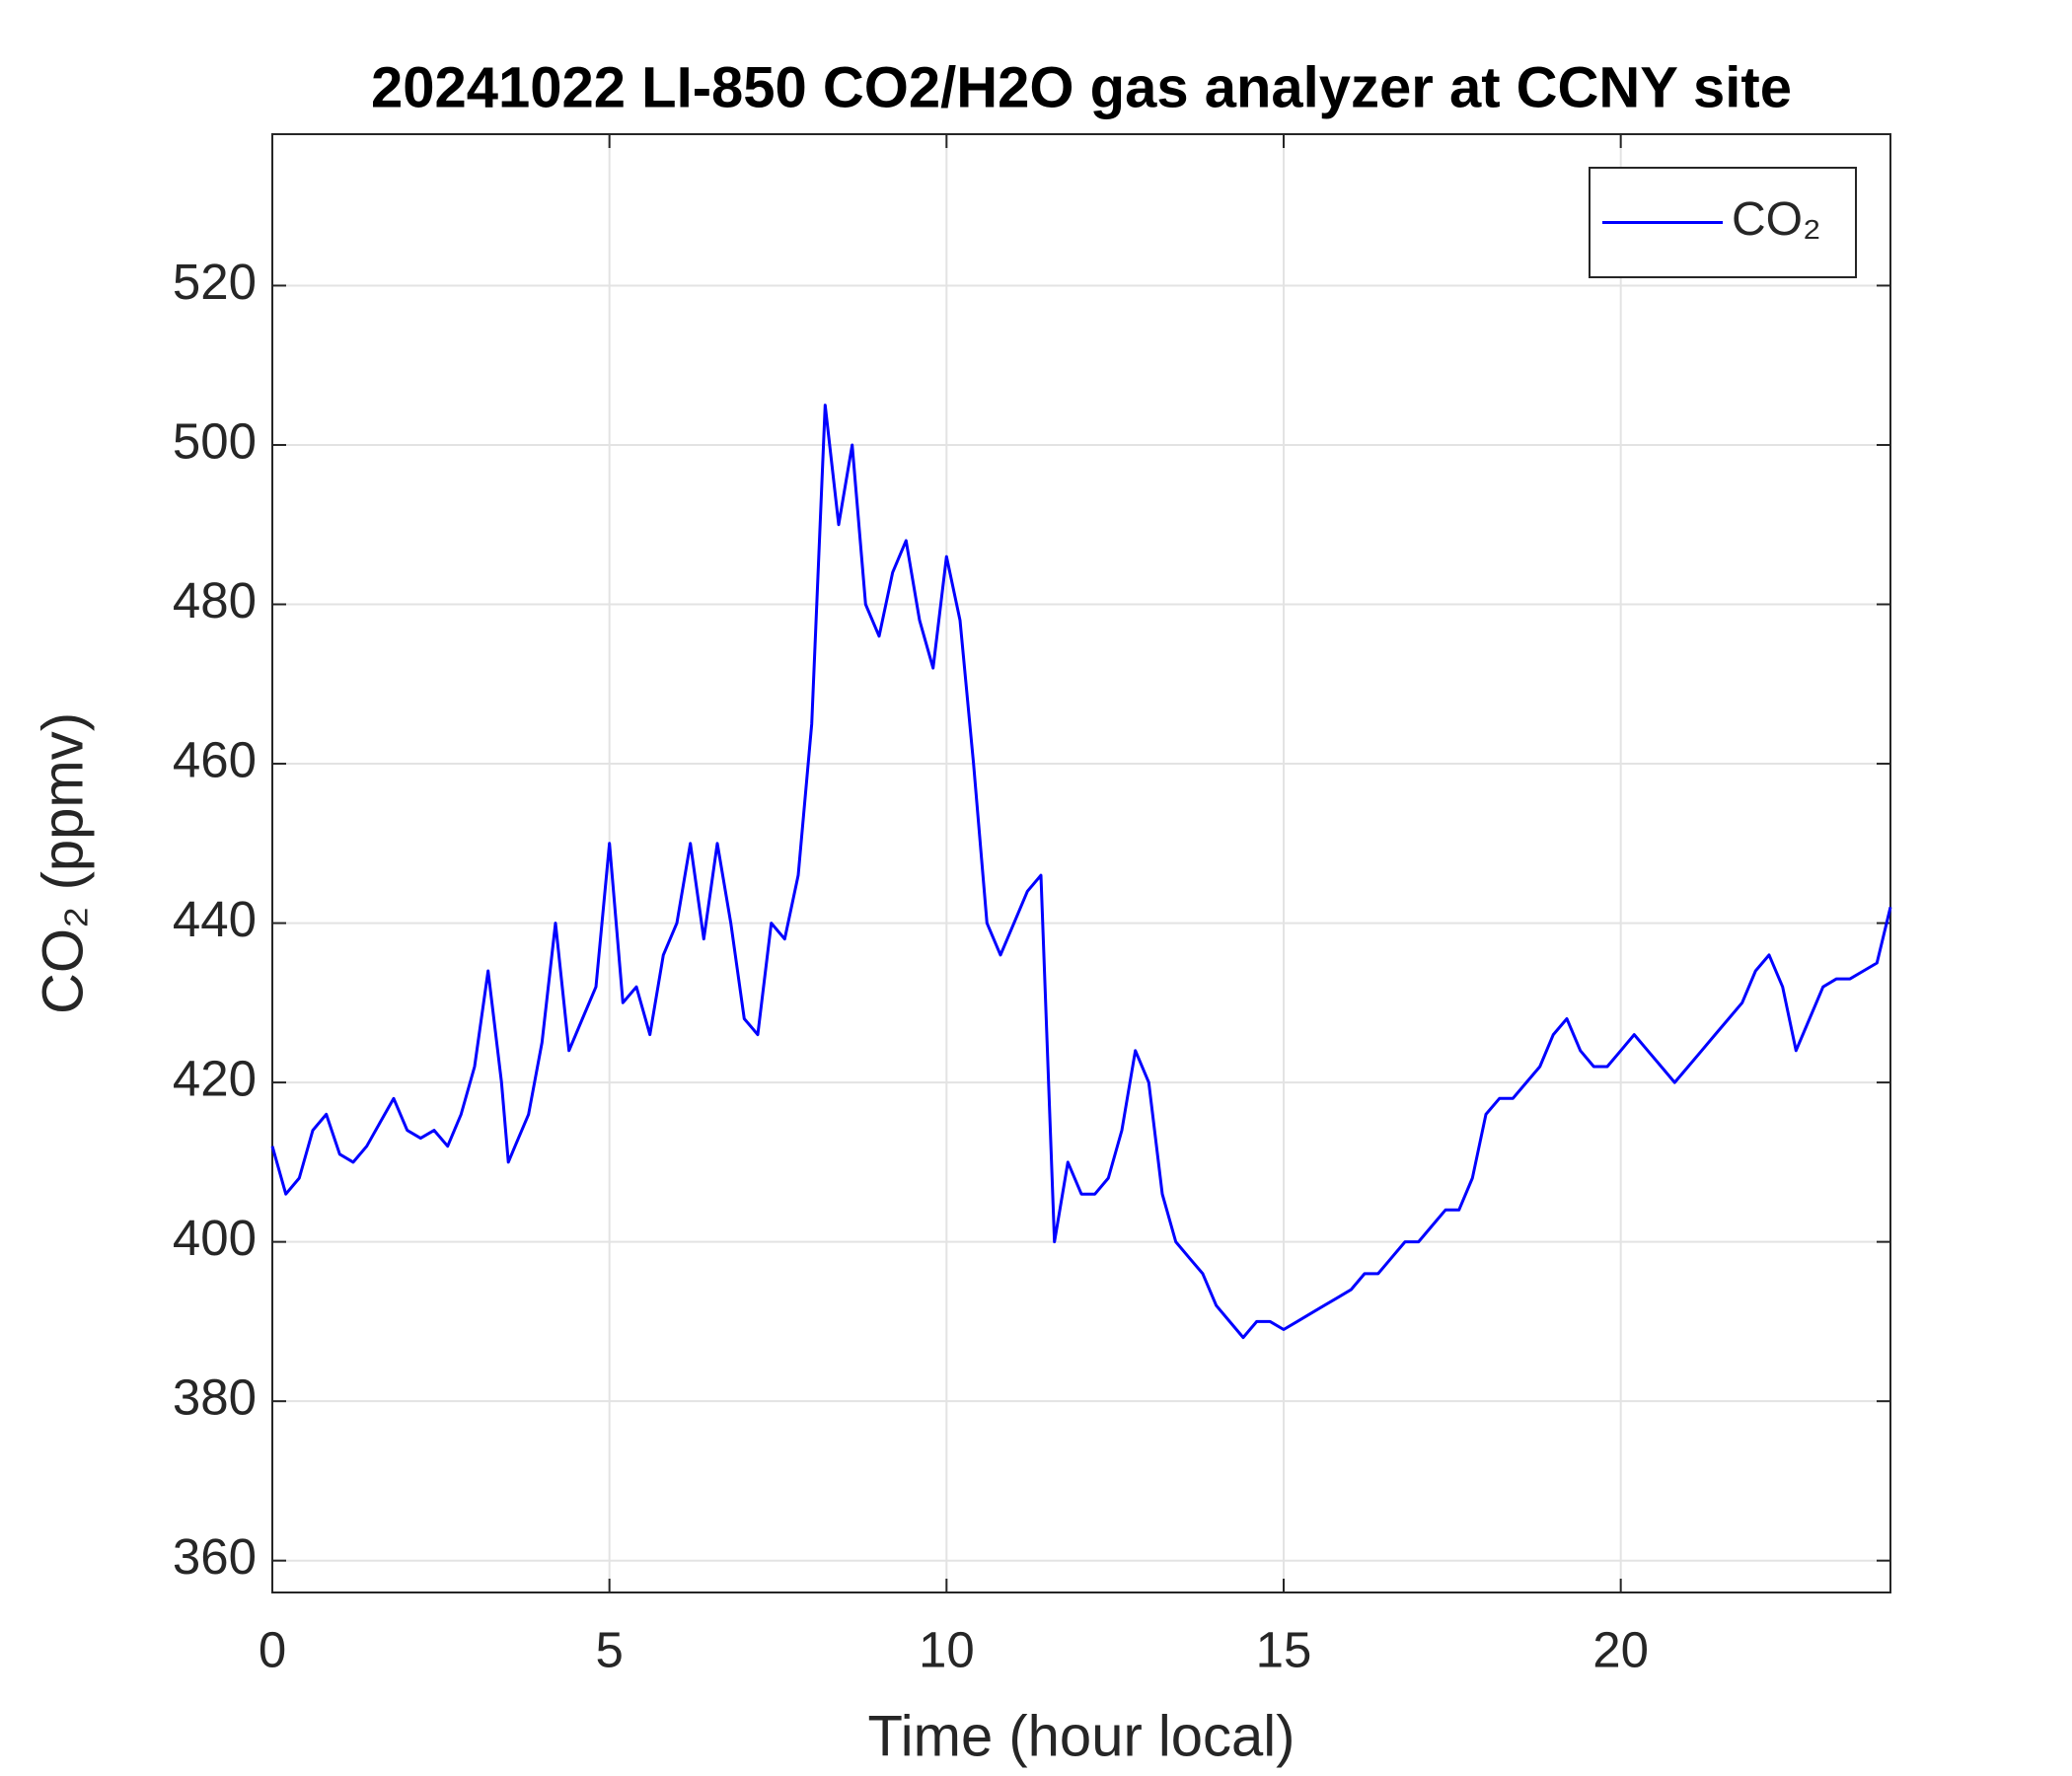 The width and height of the screenshot is (2072, 1776). Describe the element at coordinates (1777, 219) in the screenshot. I see `legend-label: CO₂` at that location.